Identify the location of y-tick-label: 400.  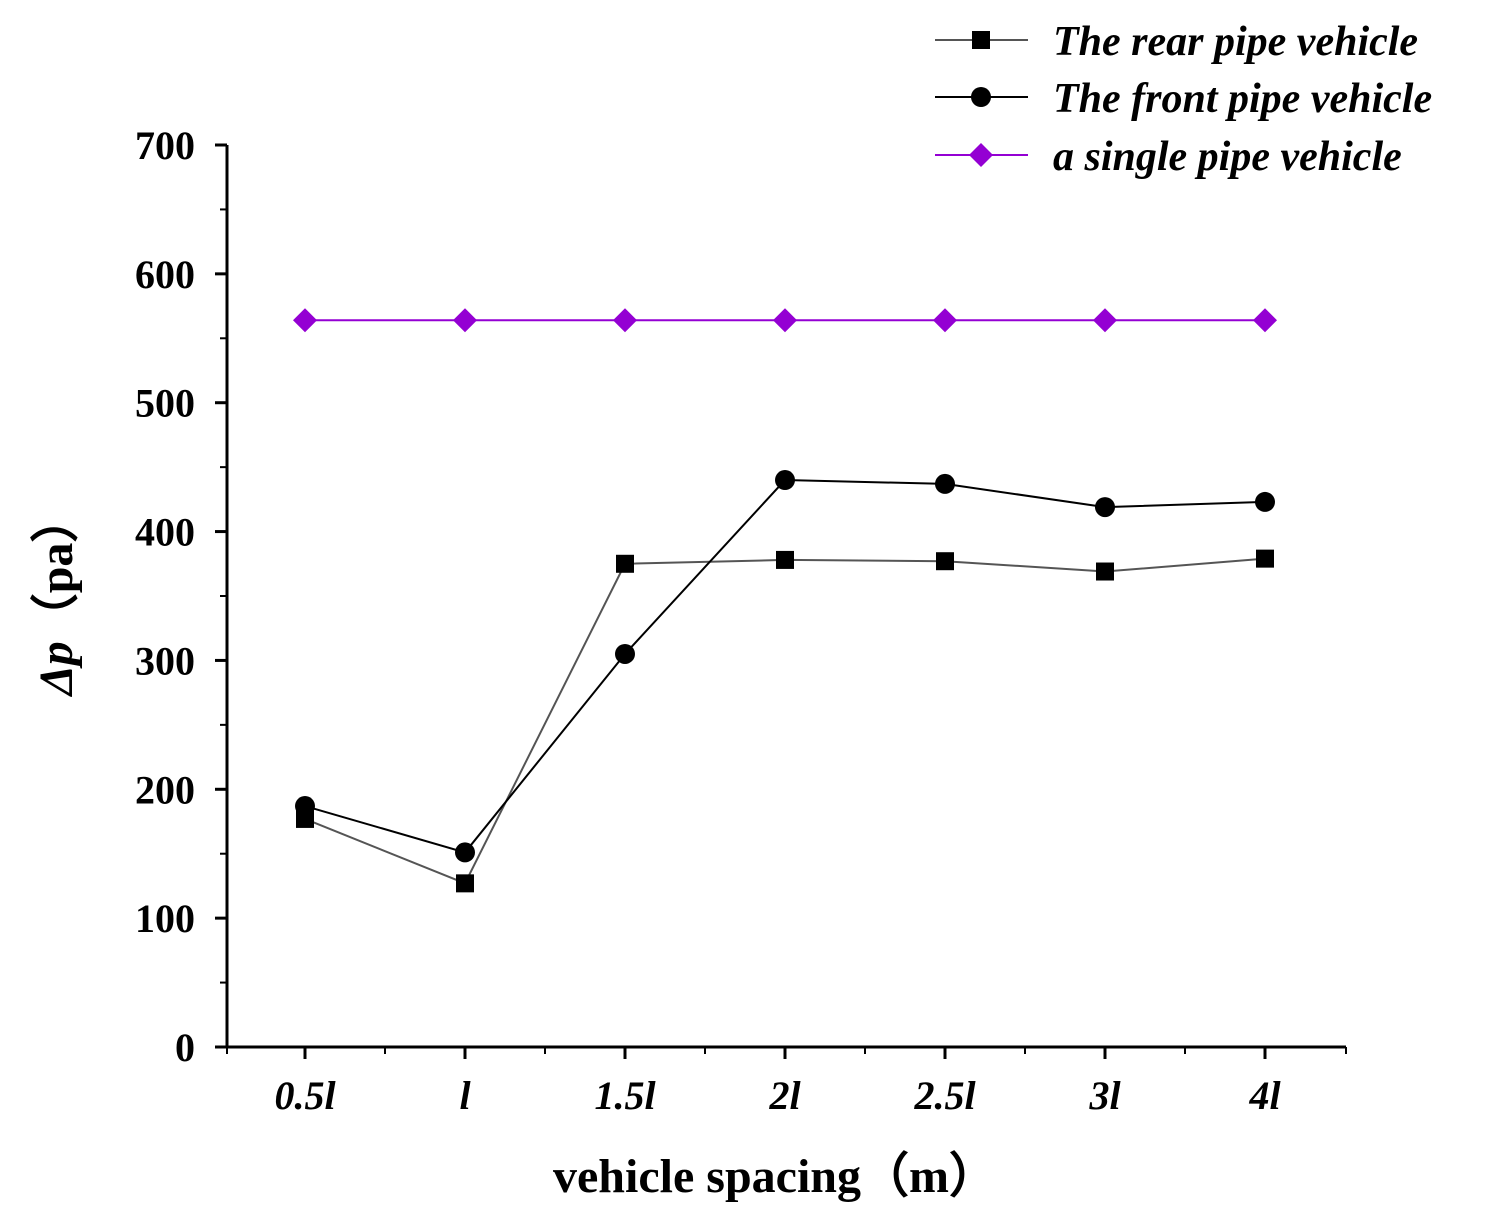
(165, 532).